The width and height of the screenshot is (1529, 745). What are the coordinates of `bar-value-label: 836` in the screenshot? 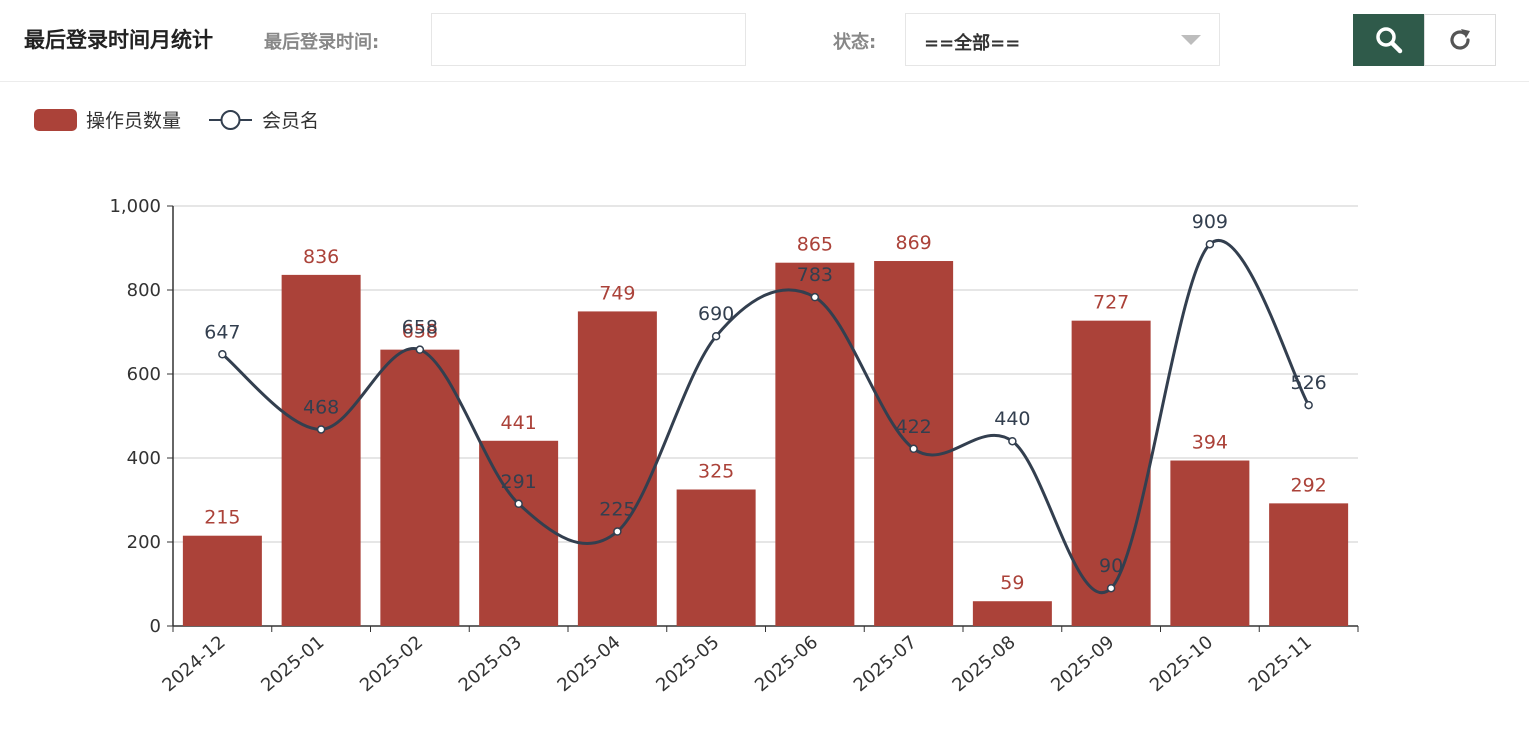 It's located at (321, 257).